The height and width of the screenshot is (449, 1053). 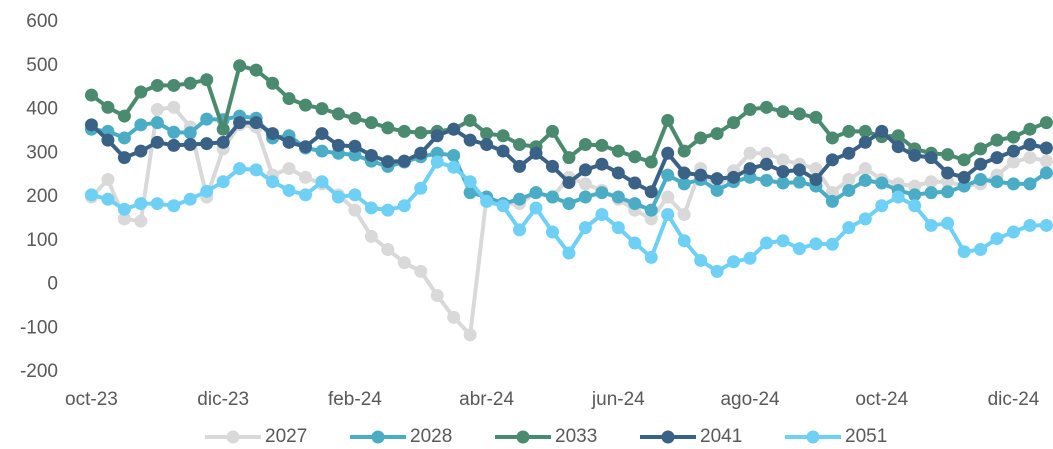 What do you see at coordinates (286, 436) in the screenshot?
I see `legend-label: 2027` at bounding box center [286, 436].